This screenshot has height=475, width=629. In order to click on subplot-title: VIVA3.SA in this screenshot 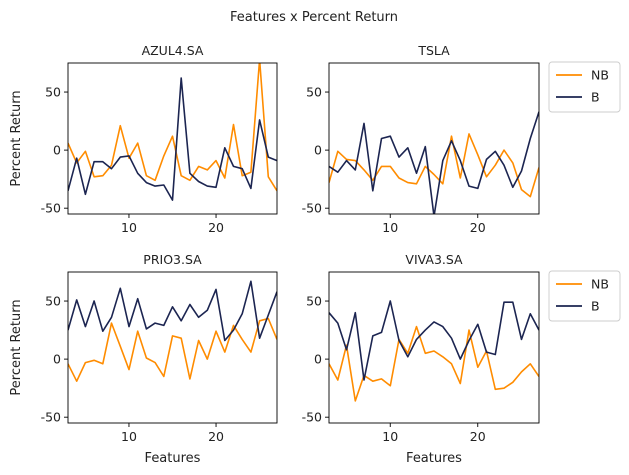, I will do `click(434, 259)`.